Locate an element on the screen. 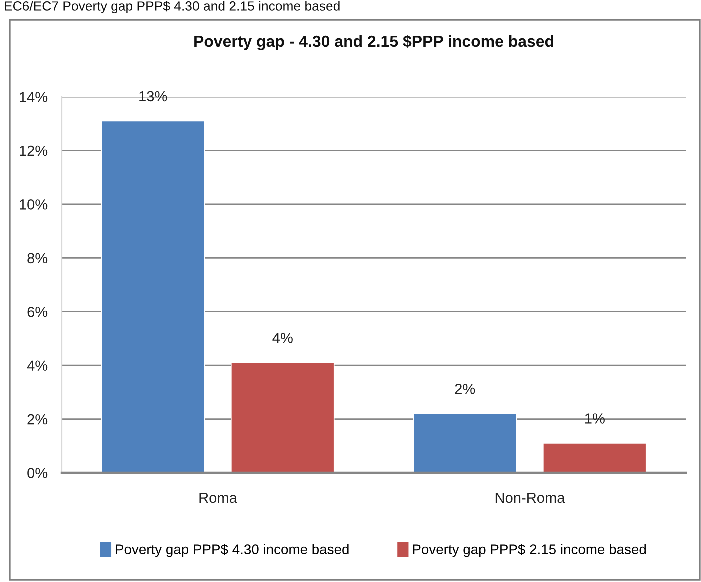 Image resolution: width=701 pixels, height=582 pixels. y-tick-label: 0% is located at coordinates (38, 473).